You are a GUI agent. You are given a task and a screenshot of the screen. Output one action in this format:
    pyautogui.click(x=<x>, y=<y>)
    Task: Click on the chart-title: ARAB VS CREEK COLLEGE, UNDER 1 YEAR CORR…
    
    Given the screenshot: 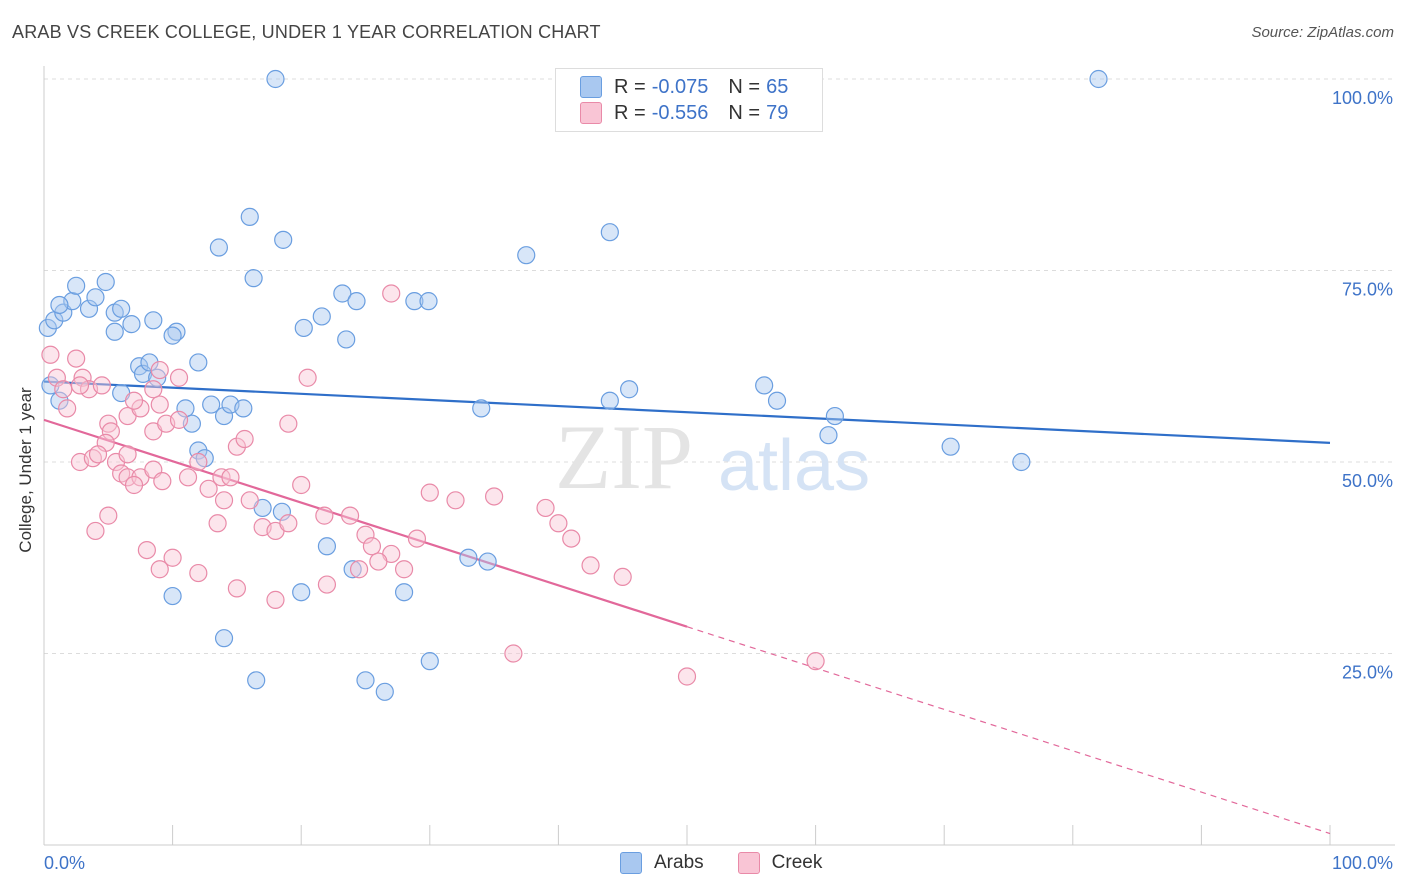 What is the action you would take?
    pyautogui.click(x=306, y=32)
    